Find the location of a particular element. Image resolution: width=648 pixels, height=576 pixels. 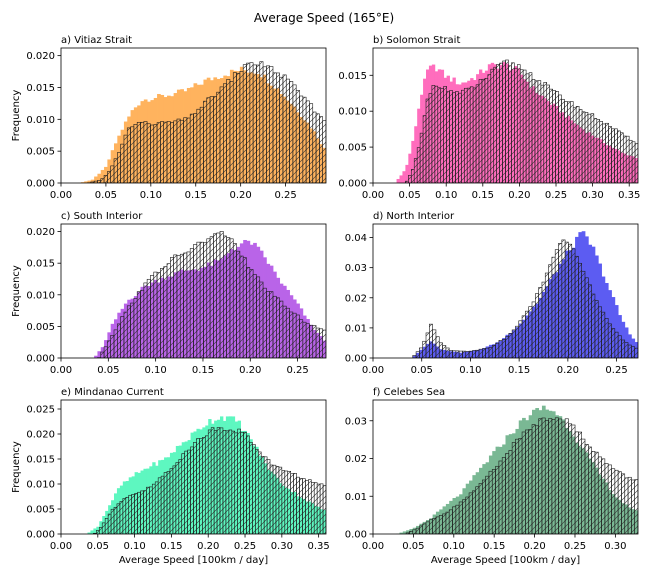

y-tick-label: 0.00 is located at coordinates (356, 535).